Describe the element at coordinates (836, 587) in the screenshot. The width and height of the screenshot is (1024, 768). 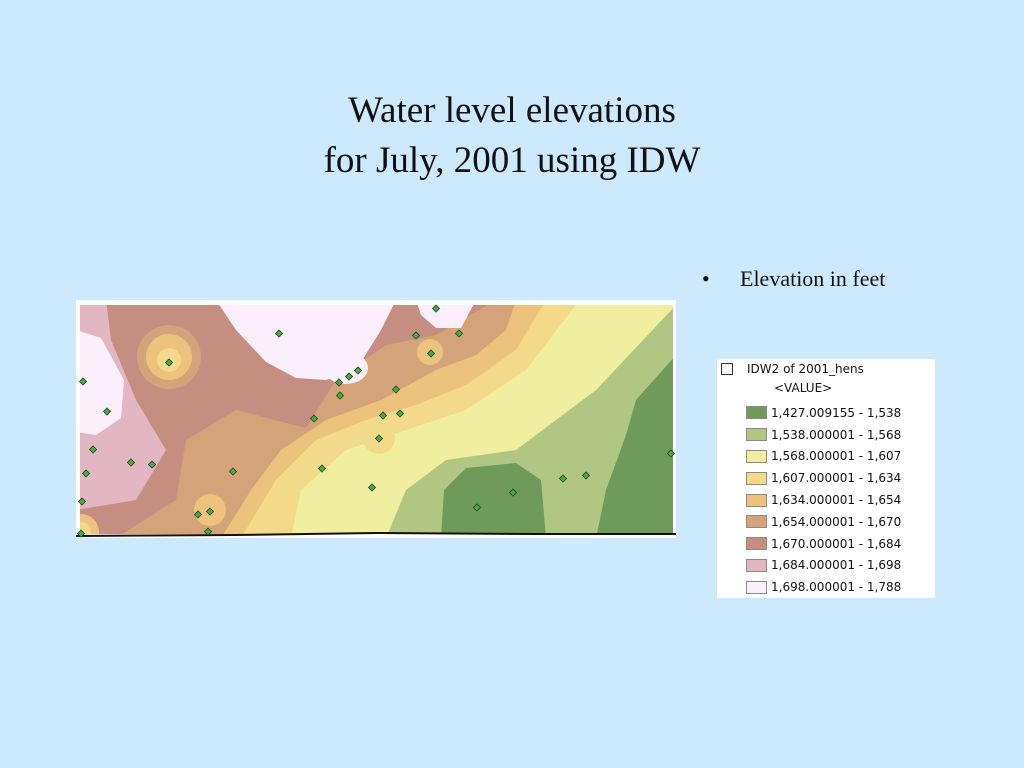
I see `legend-class-label: 1,698.000001 - 1,788` at that location.